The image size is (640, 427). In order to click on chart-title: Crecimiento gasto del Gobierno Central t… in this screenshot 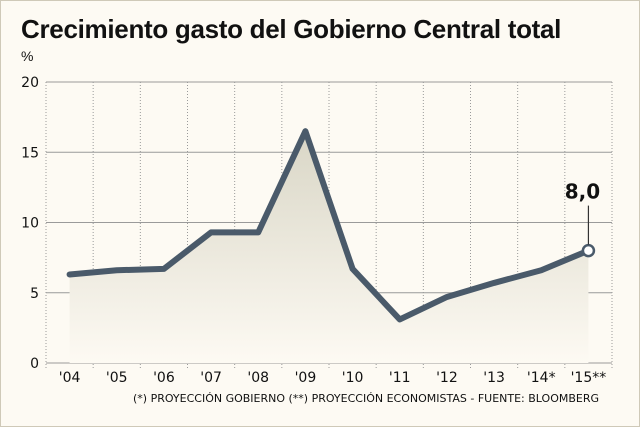, I will do `click(291, 29)`.